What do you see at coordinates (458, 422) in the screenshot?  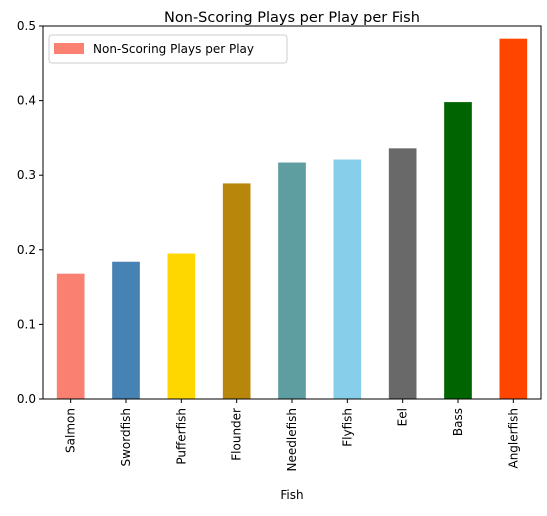 I see `x-tick-label: Bass` at bounding box center [458, 422].